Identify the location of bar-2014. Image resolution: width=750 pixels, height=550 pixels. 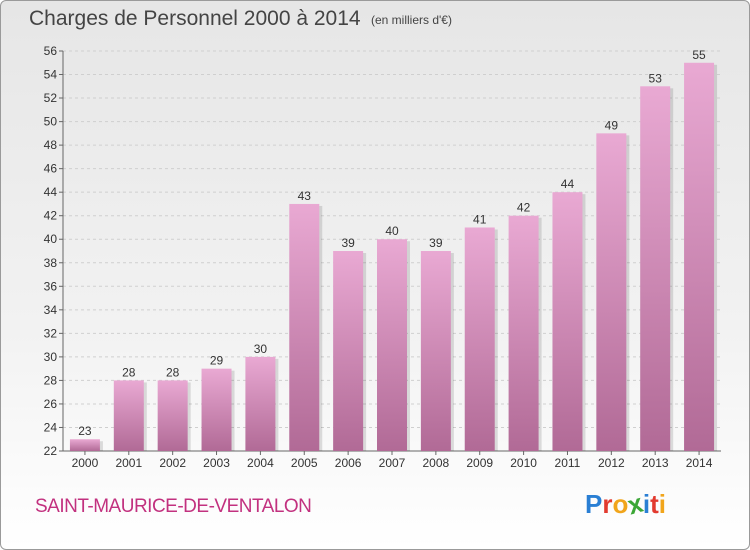
(699, 256).